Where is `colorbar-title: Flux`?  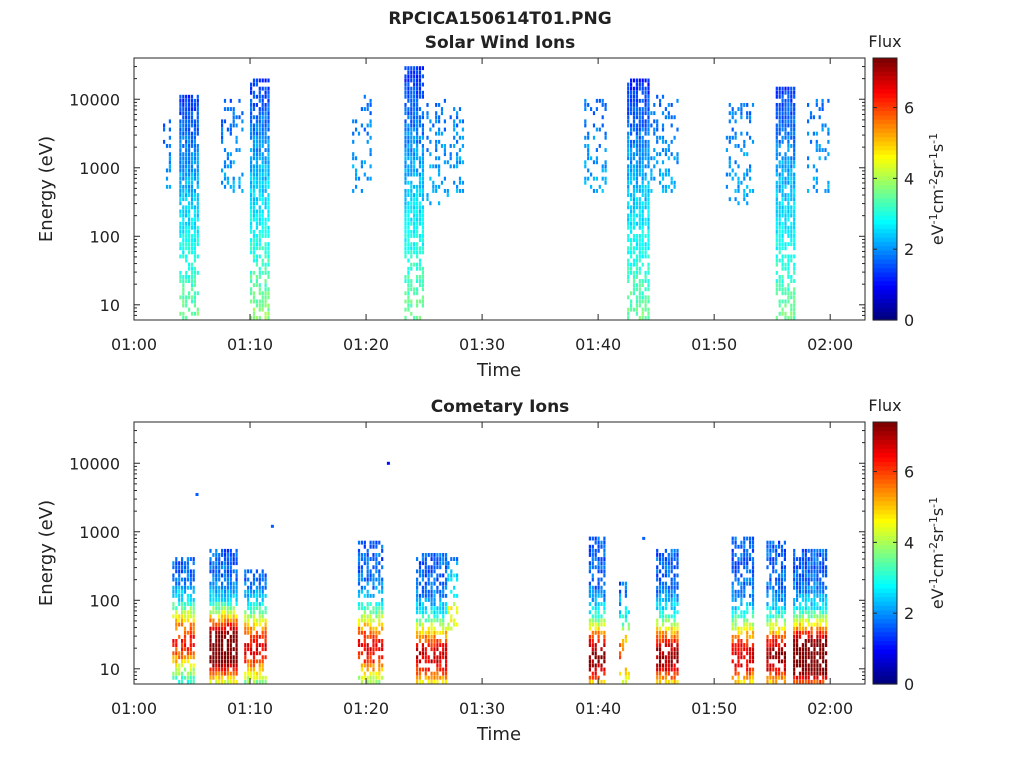 colorbar-title: Flux is located at coordinates (884, 41).